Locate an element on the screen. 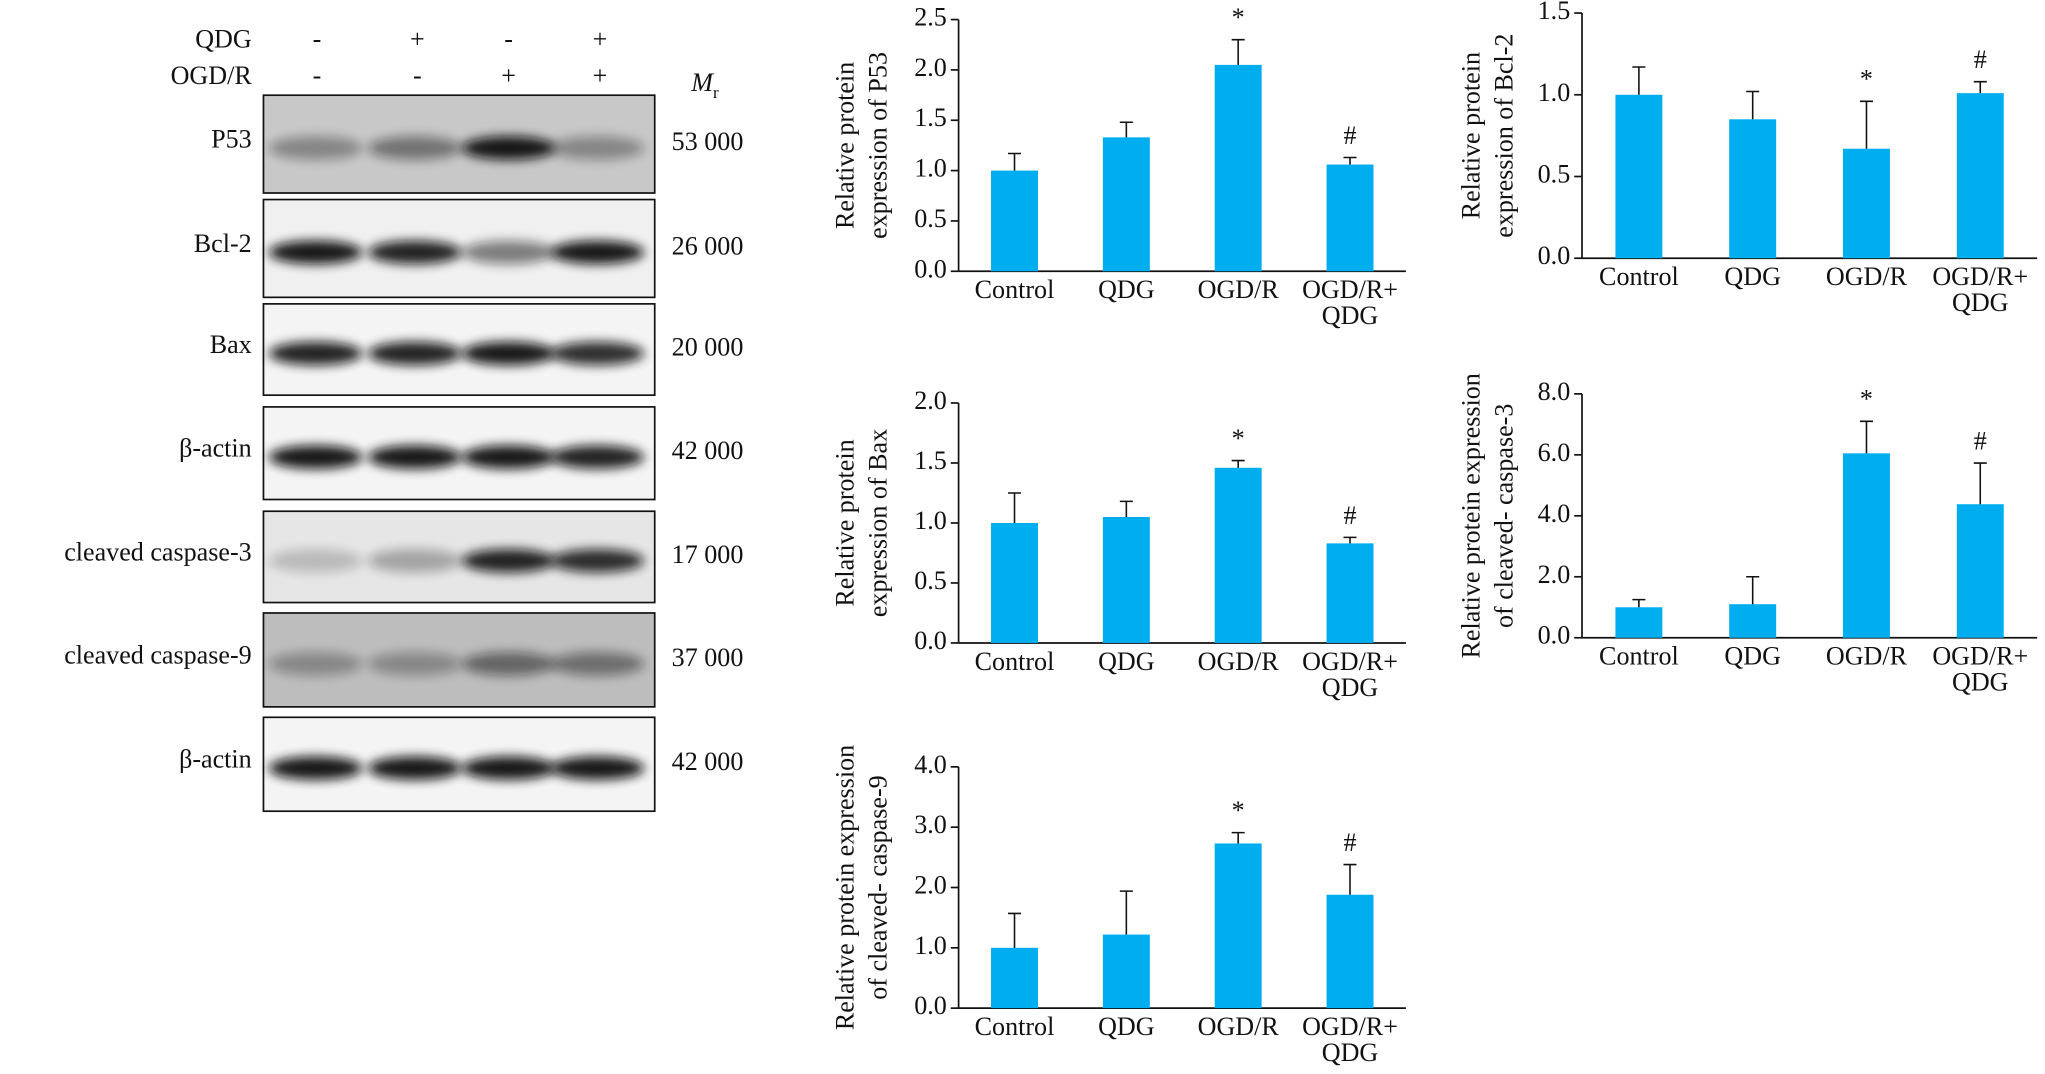 Image resolution: width=2045 pixels, height=1074 pixels. mr-value: 26 000 is located at coordinates (708, 245).